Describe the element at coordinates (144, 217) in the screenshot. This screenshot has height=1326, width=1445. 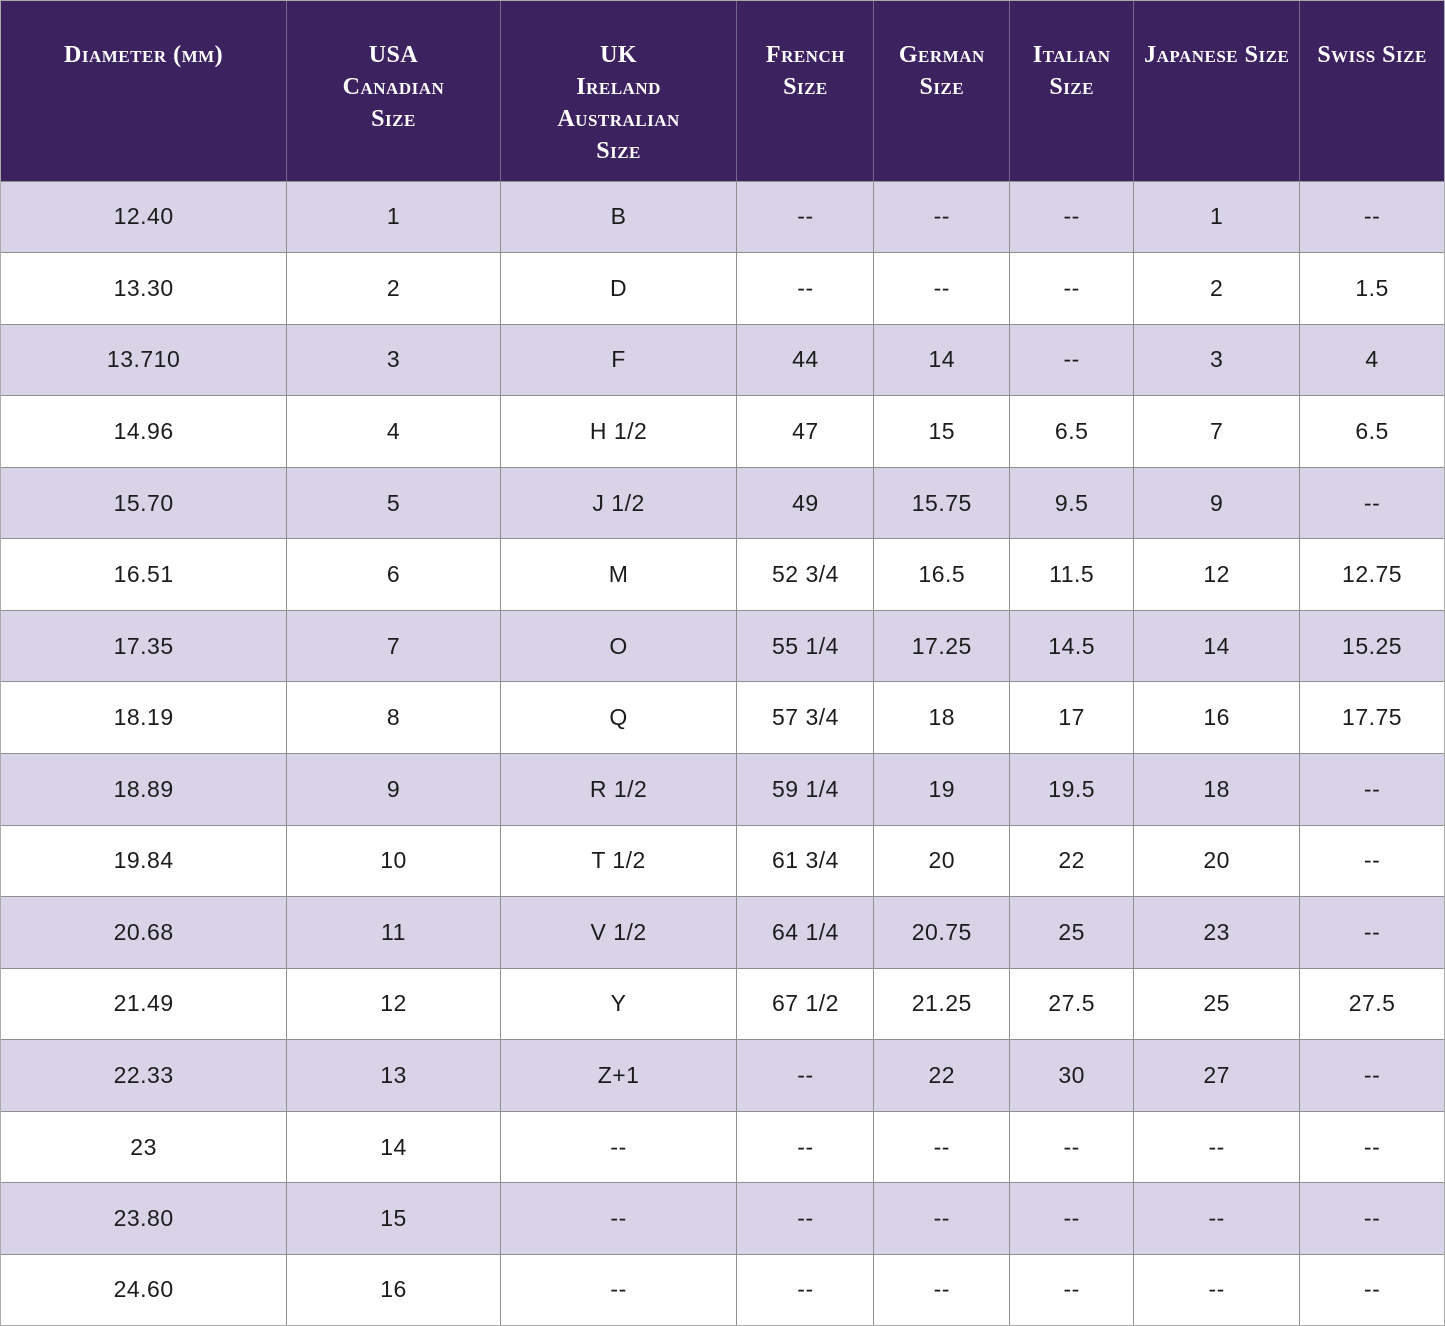
I see `table-cell-diameter-mm: 12.40` at that location.